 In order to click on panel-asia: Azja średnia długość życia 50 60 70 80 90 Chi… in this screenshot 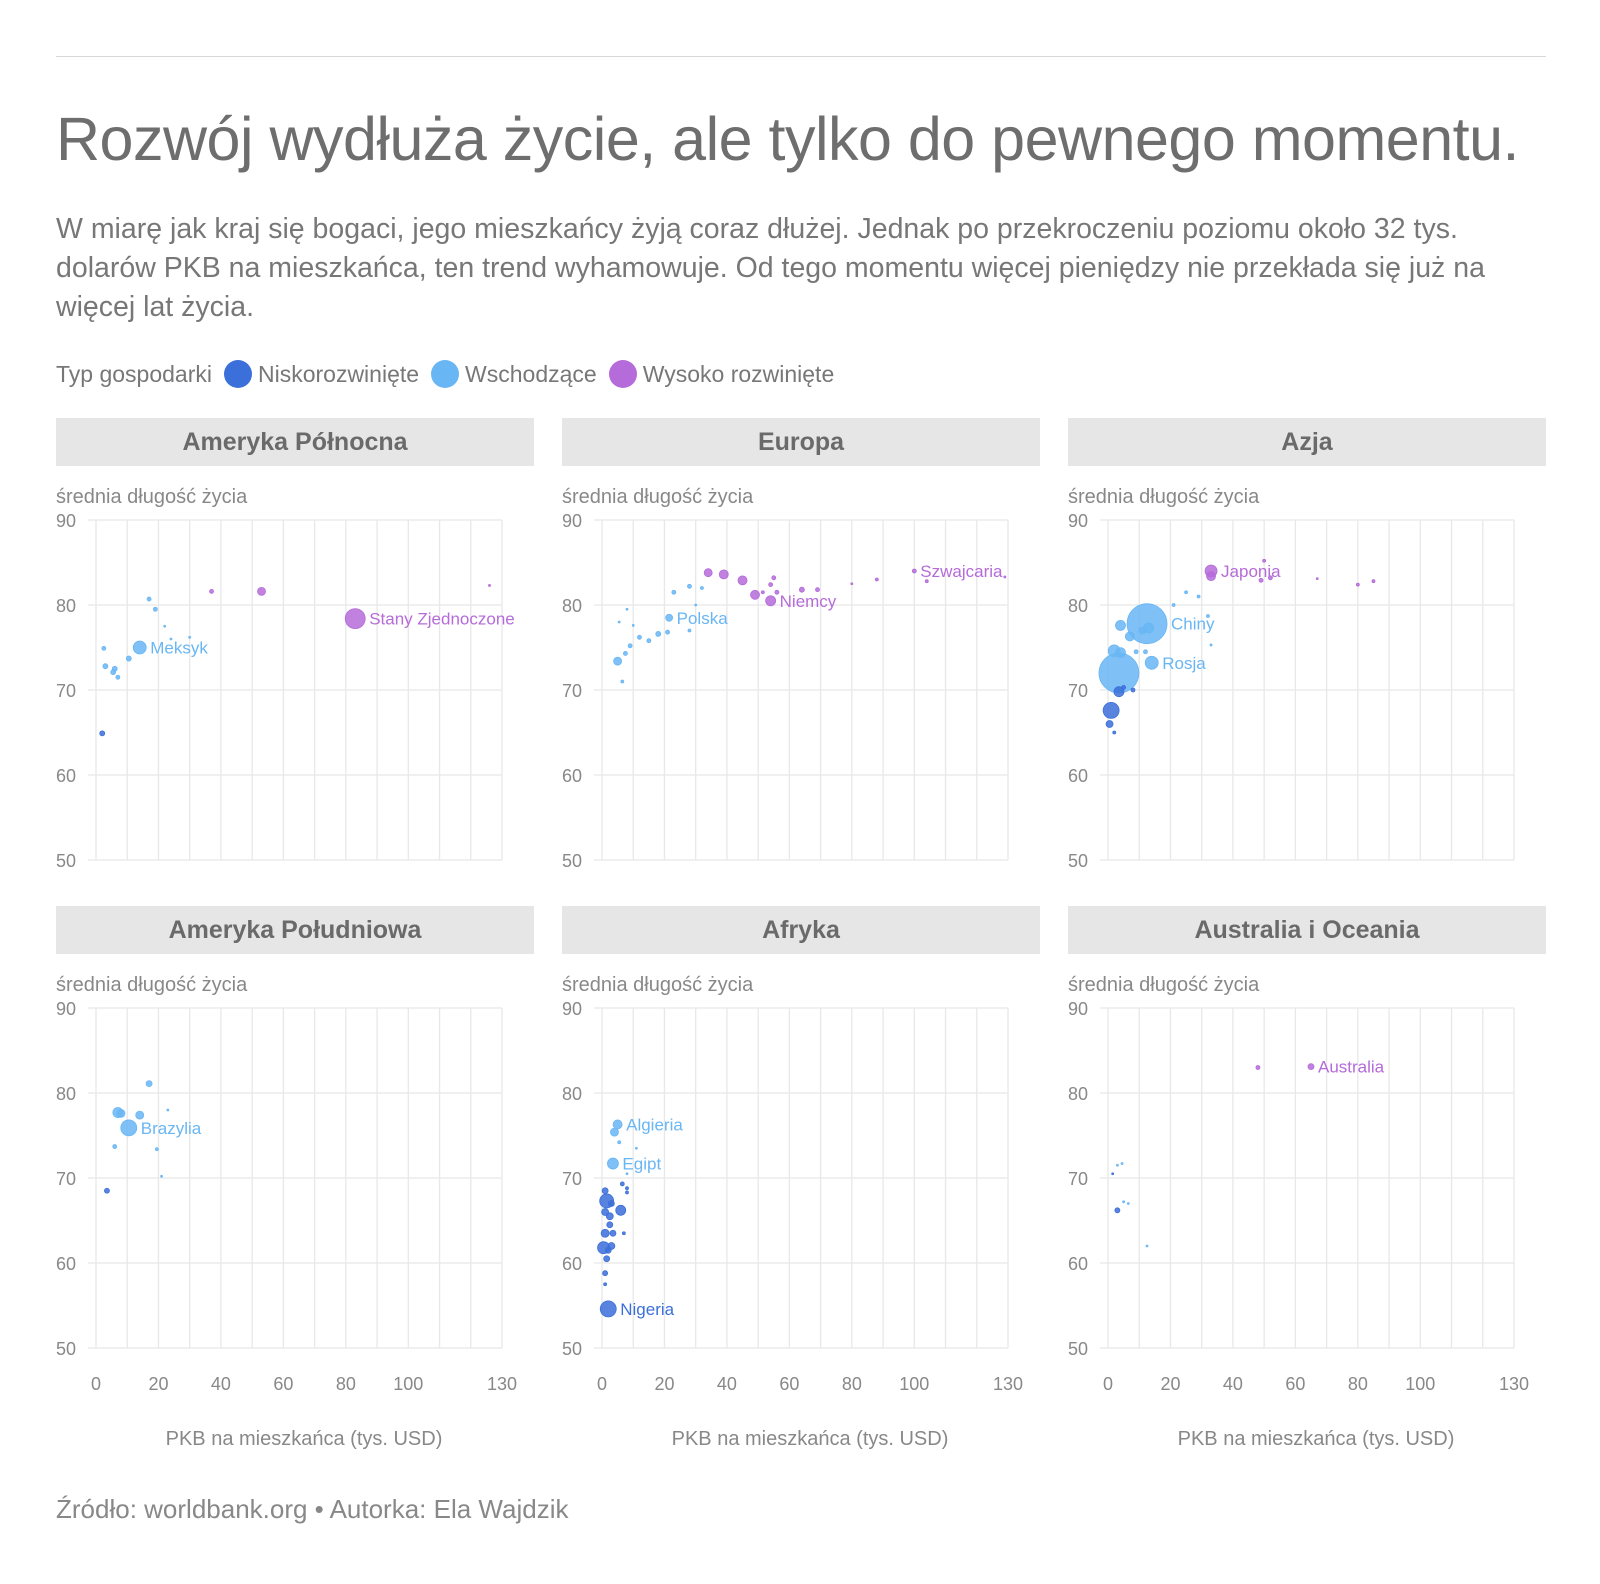, I will do `click(1307, 678)`.